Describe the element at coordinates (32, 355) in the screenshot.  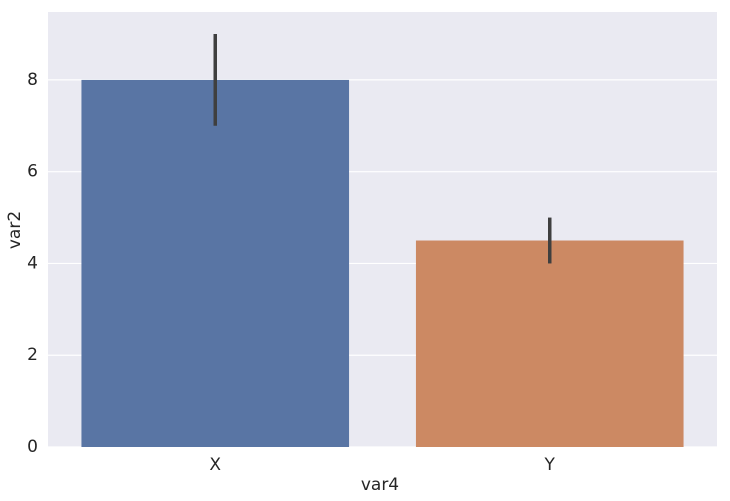
I see `y-tick-label: 2` at that location.